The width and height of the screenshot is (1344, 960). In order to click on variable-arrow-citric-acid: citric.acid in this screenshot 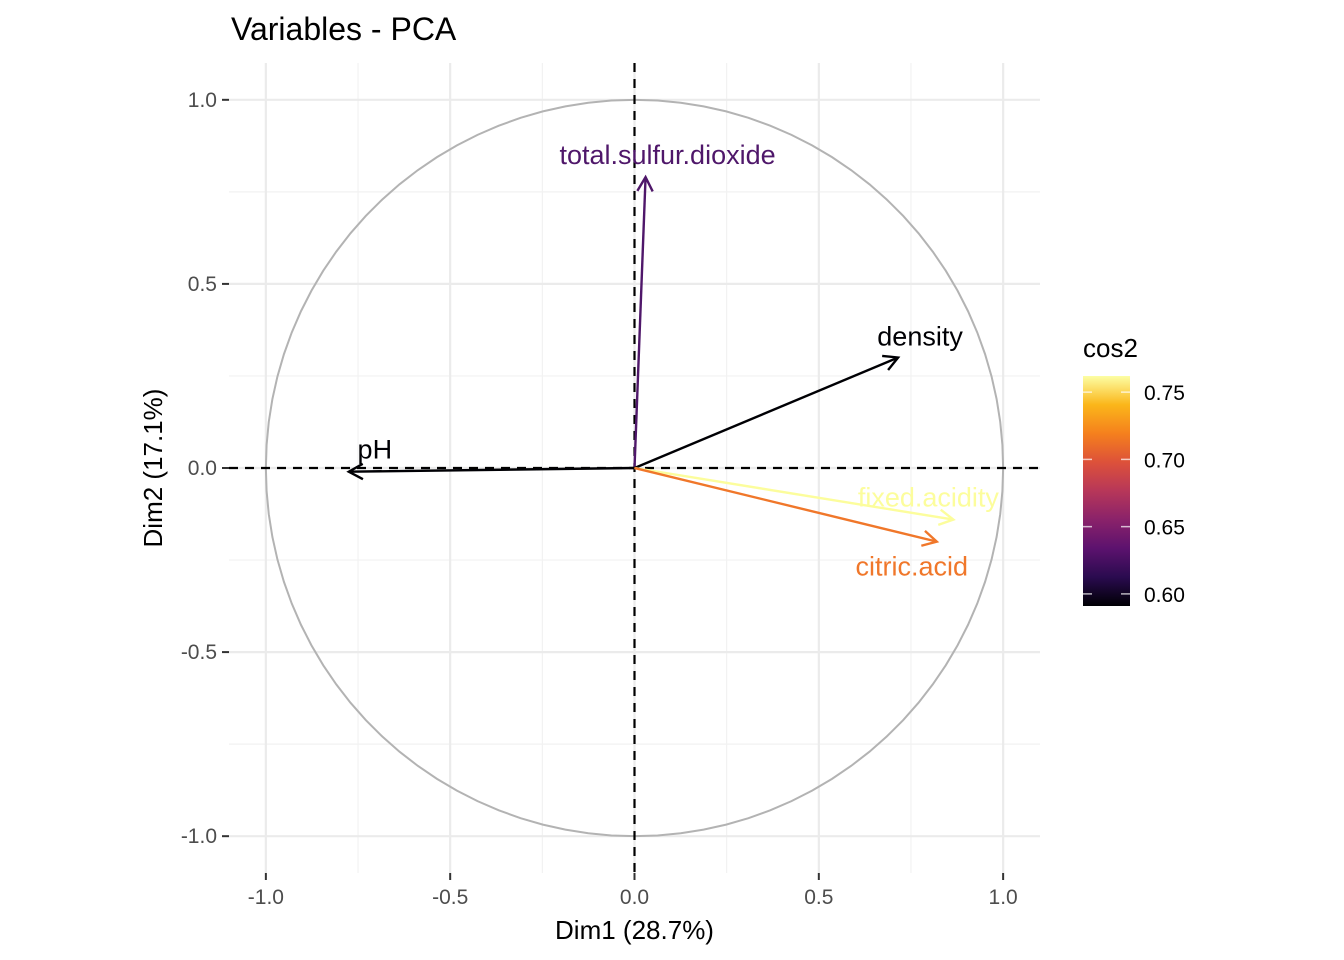, I will do `click(801, 524)`.